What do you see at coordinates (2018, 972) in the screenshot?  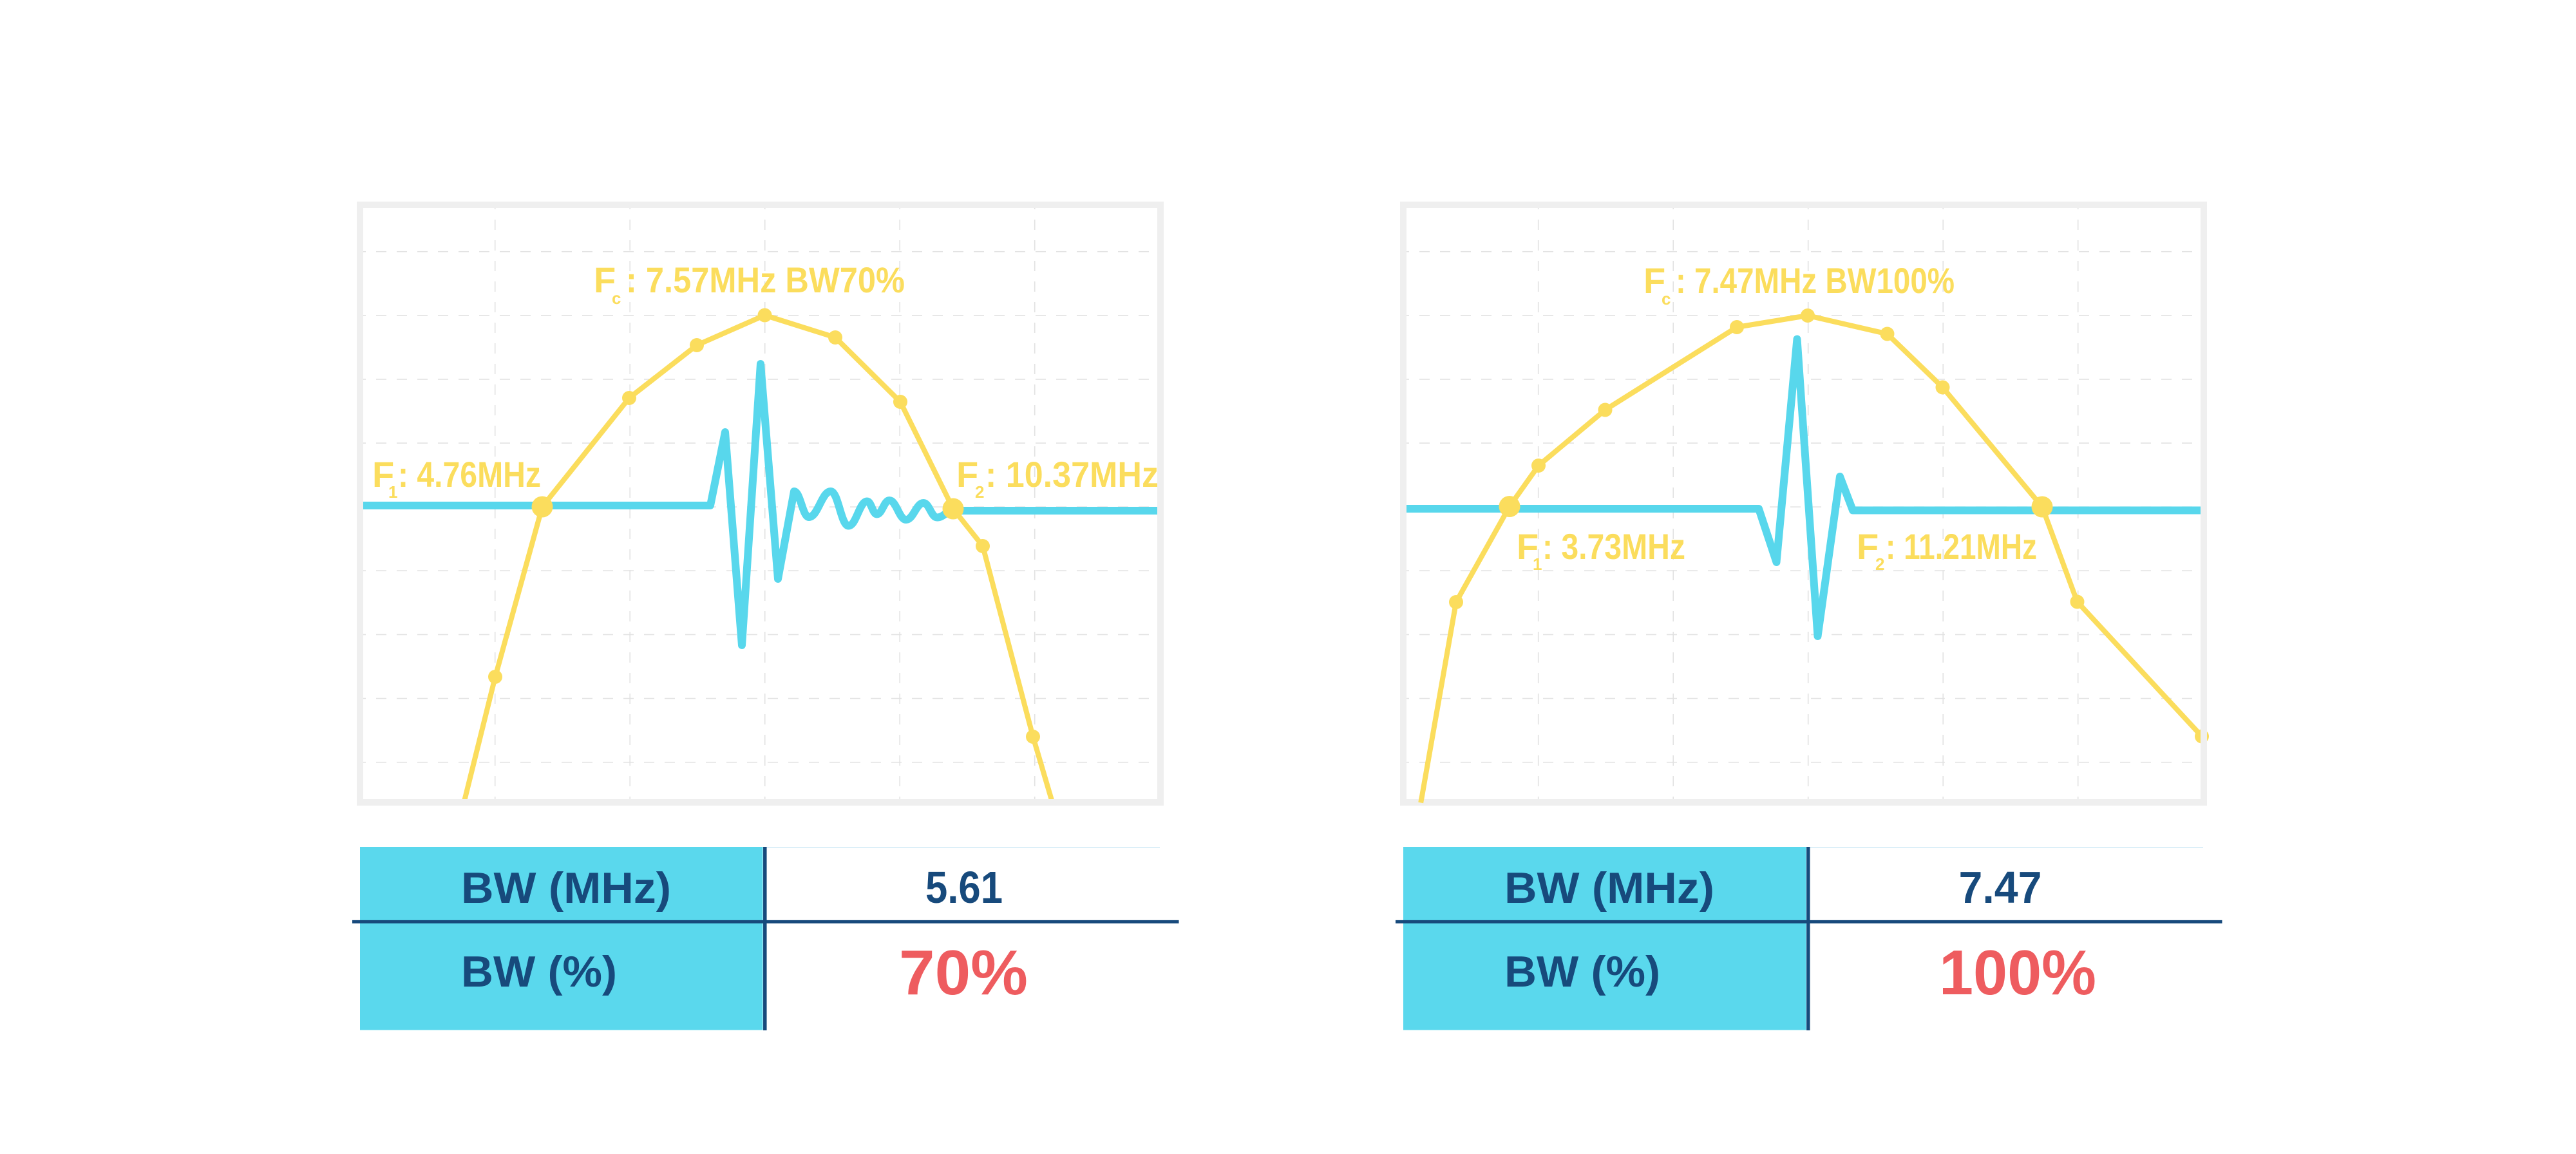 I see `svg-text: 100%` at bounding box center [2018, 972].